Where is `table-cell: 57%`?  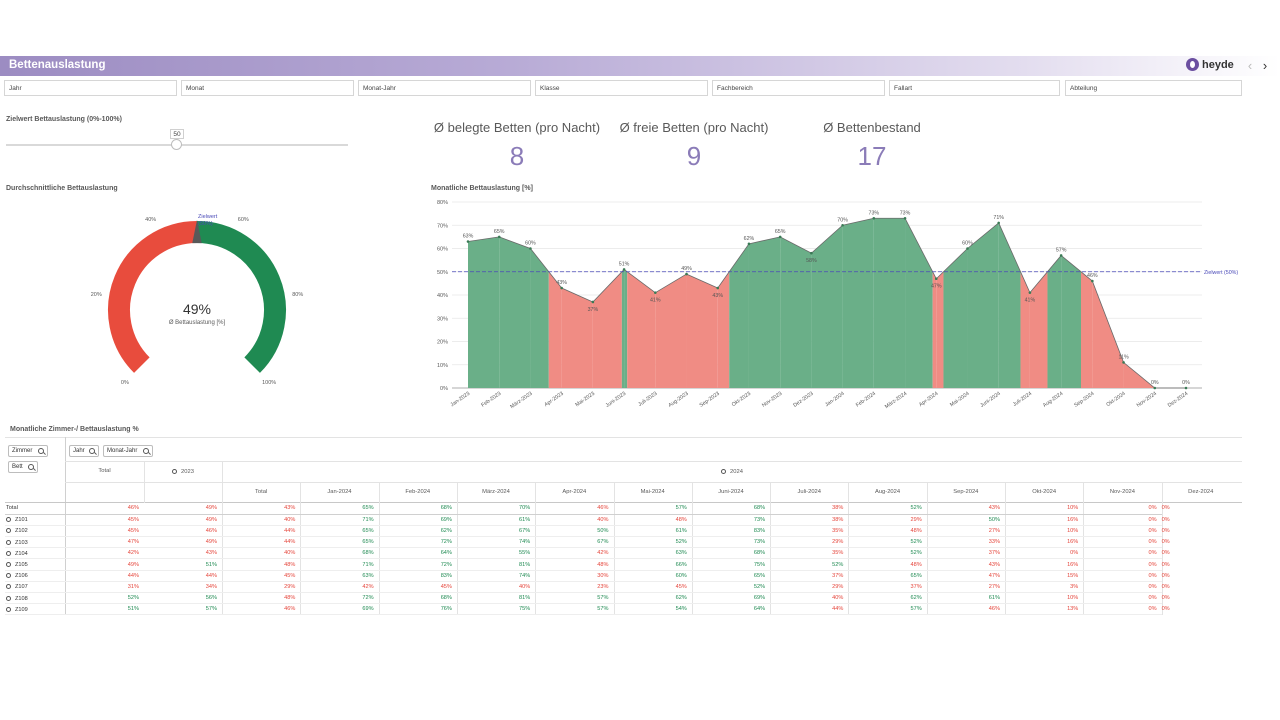 table-cell: 57% is located at coordinates (574, 598).